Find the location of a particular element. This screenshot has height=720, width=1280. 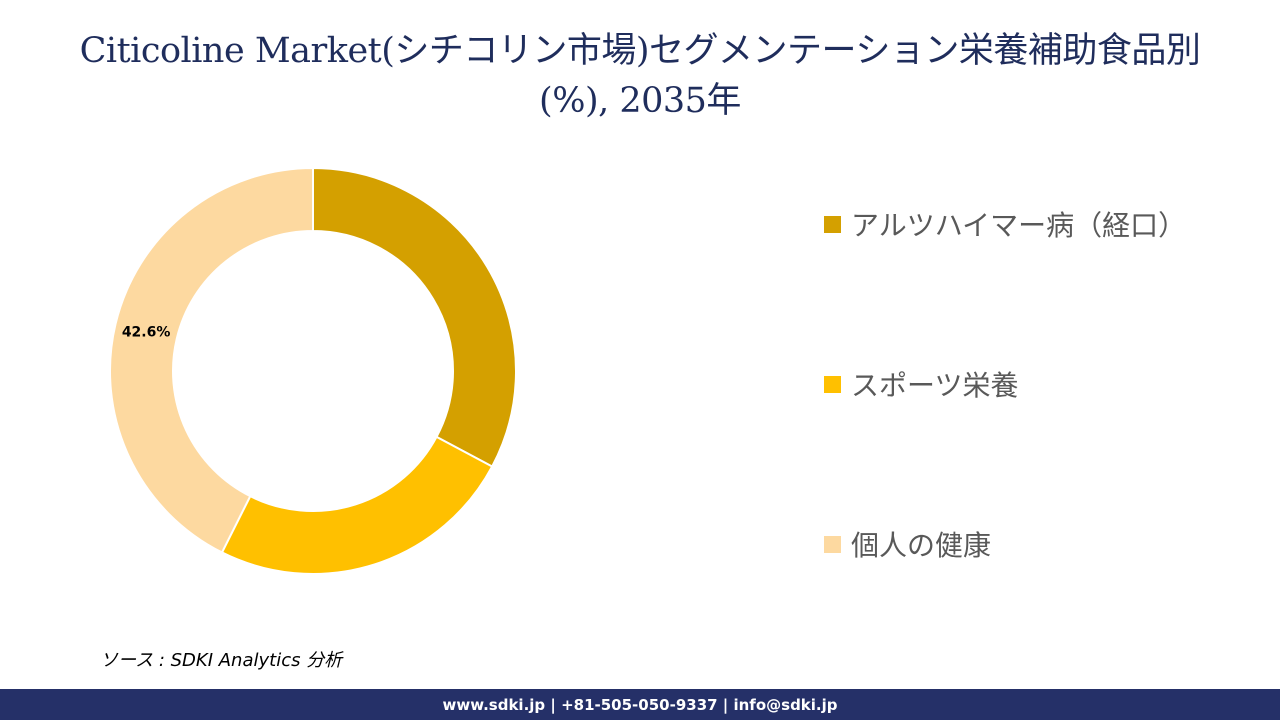

legend-label-1: アルツハイマー病（経口） is located at coordinates (1019, 225).